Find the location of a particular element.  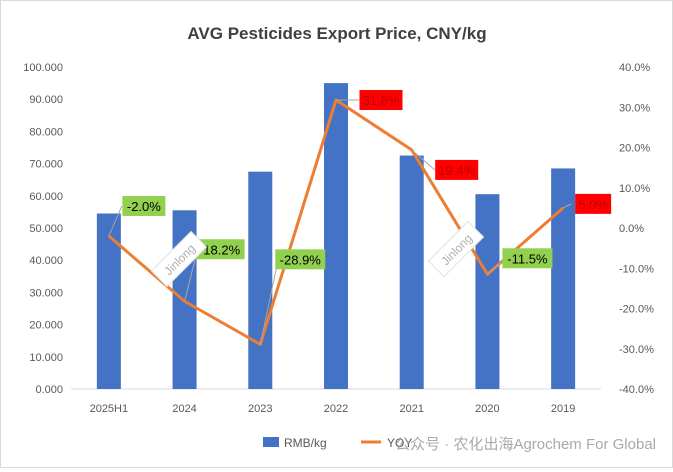

y-right-tick-label: -20.0% is located at coordinates (636, 310).